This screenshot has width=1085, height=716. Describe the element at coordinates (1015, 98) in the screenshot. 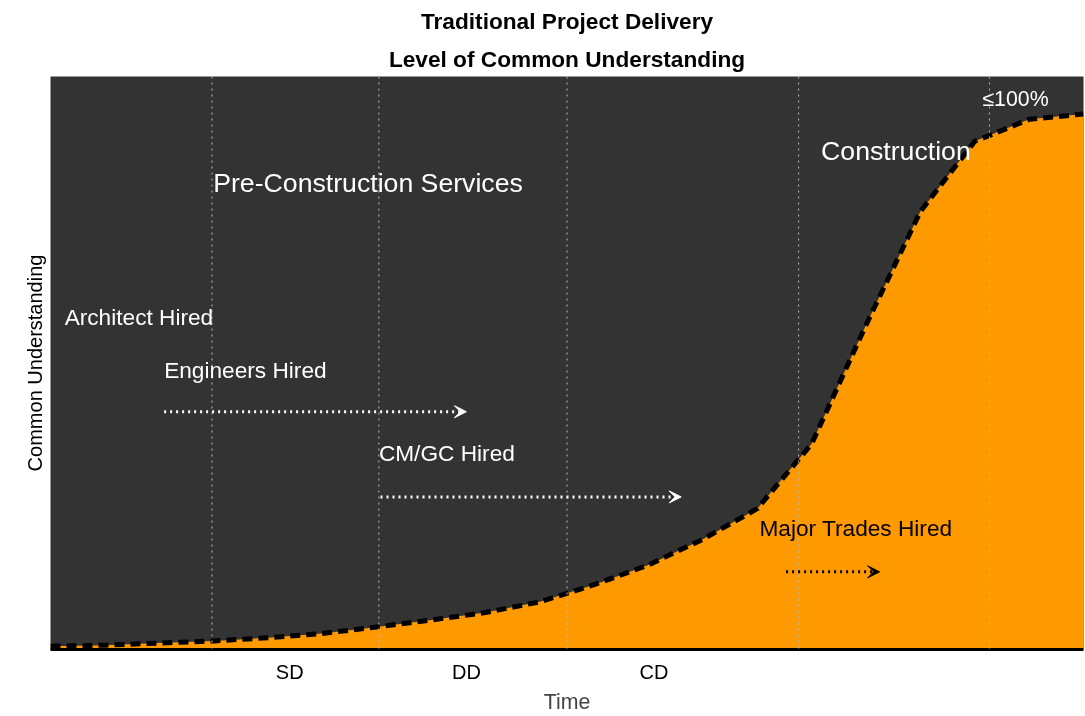

I see `text: ≤100%` at that location.